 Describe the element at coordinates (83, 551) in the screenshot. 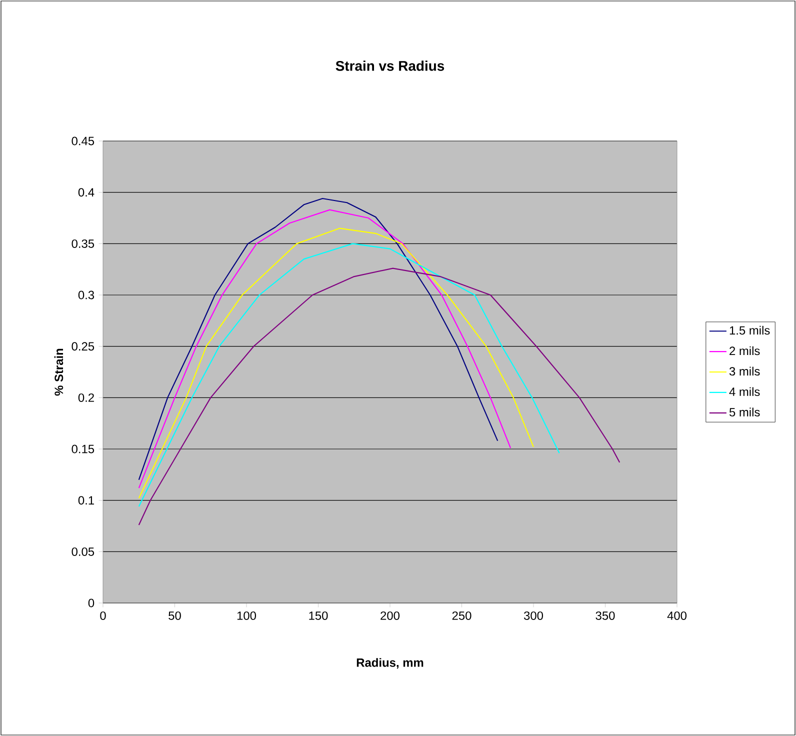

I see `y-tick-label: 0.05` at that location.